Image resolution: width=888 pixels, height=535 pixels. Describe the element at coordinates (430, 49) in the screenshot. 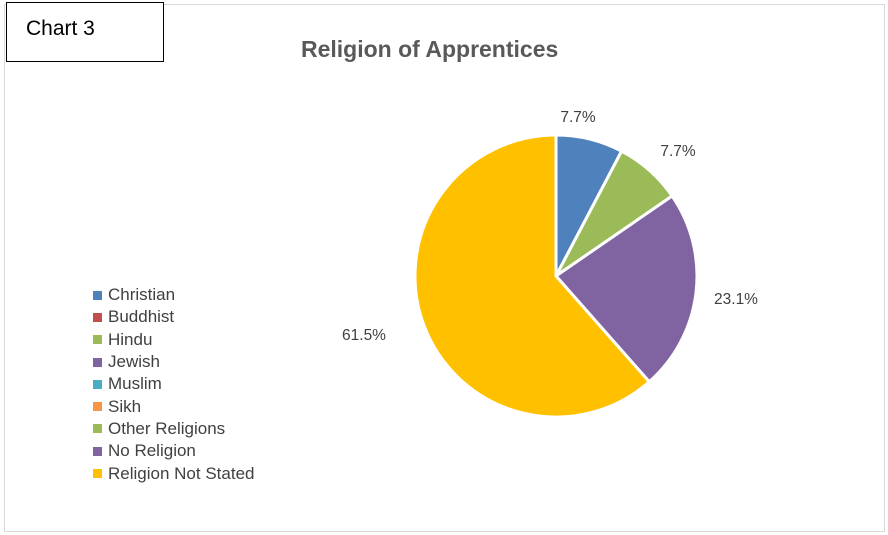

I see `chart-title: Religion of Apprentices` at that location.